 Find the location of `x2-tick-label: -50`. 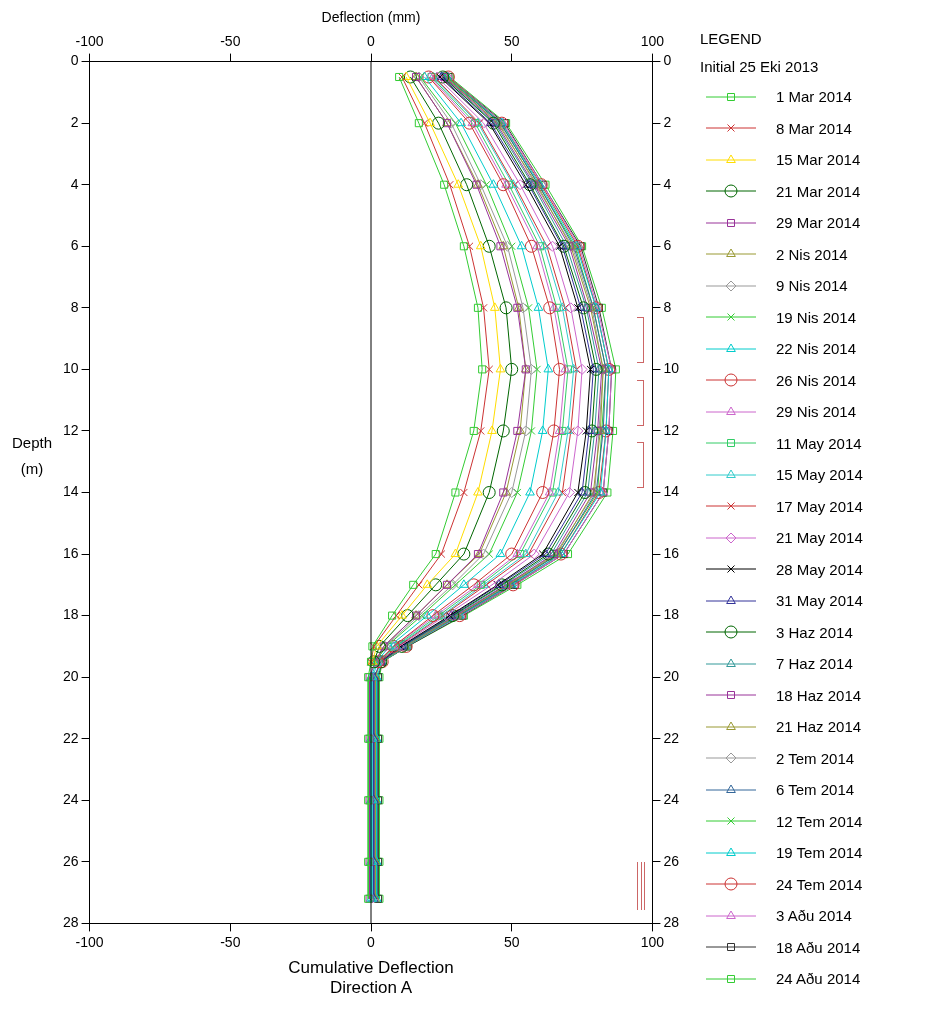

x2-tick-label: -50 is located at coordinates (230, 41).